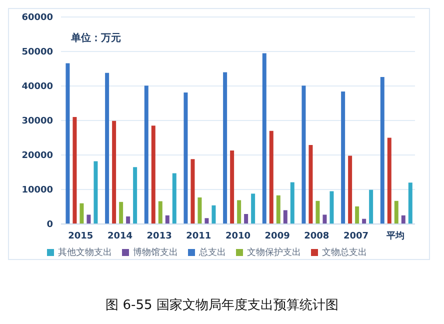  Describe the element at coordinates (199, 236) in the screenshot. I see `x-tick-label: 2011` at that location.